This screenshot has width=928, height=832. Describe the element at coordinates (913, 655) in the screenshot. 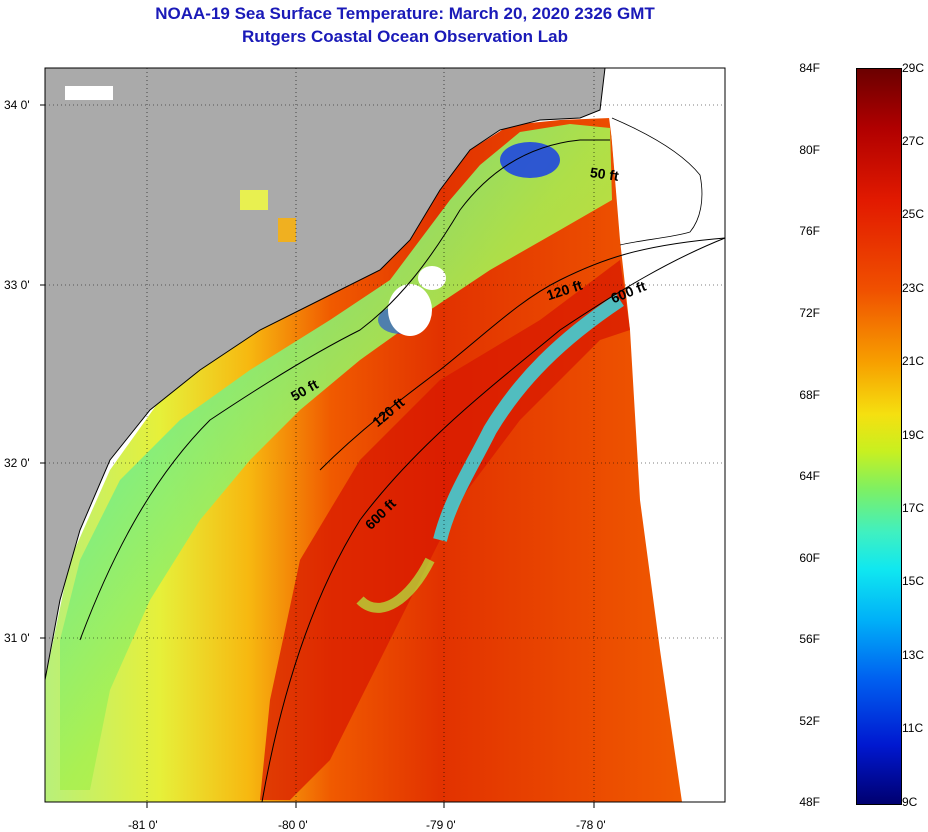

I see `colorbar-c-label: 13C` at that location.